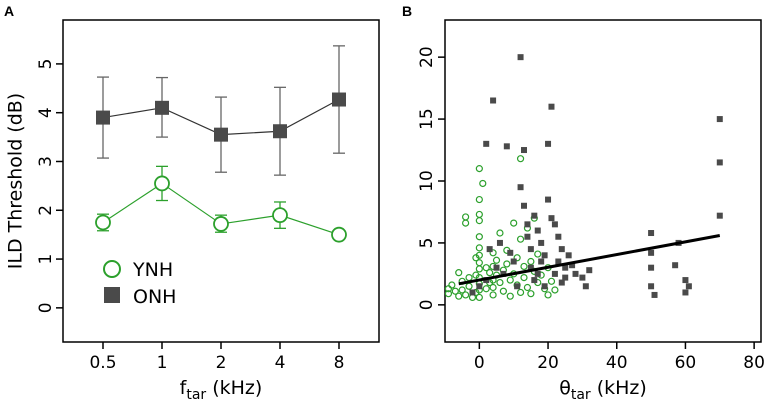  Describe the element at coordinates (139, 283) in the screenshot. I see `panel-a-legend: YNH ONH` at that location.